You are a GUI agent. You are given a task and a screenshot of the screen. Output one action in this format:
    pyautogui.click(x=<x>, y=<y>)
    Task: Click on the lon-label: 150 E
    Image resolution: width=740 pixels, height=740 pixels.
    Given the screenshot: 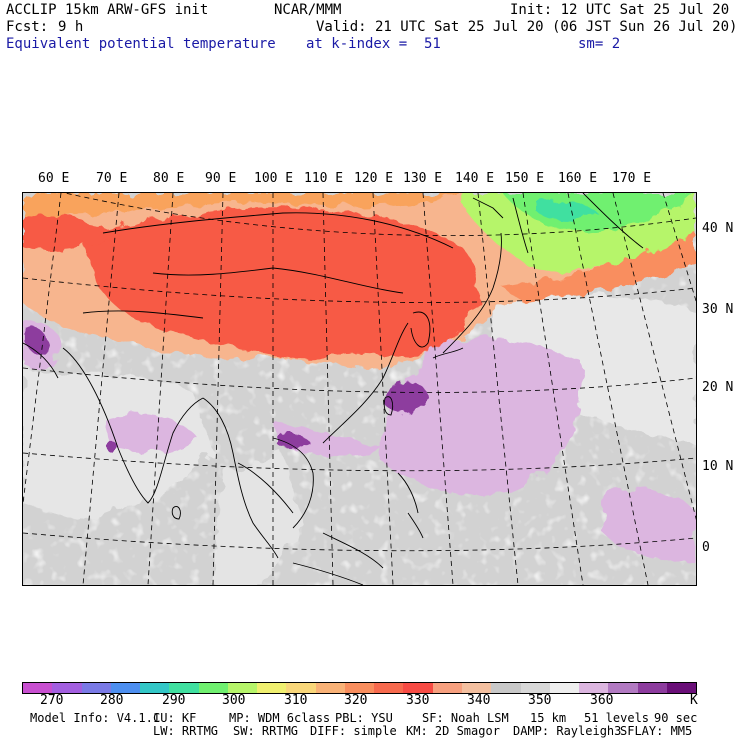 What is the action you would take?
    pyautogui.click(x=525, y=178)
    